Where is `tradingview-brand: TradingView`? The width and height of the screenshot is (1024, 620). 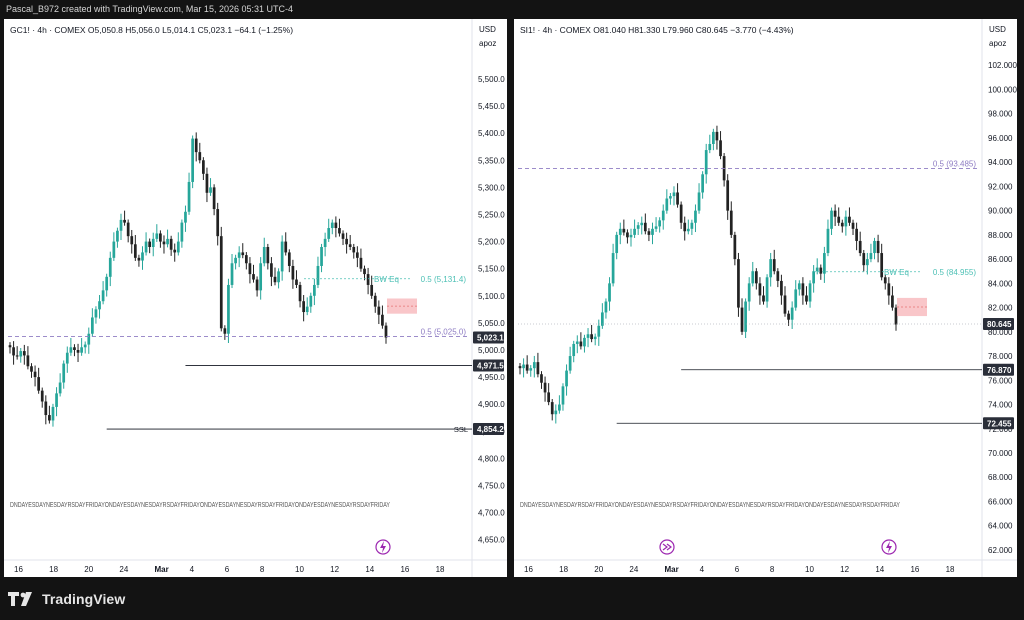 tradingview-brand: TradingView is located at coordinates (66, 599).